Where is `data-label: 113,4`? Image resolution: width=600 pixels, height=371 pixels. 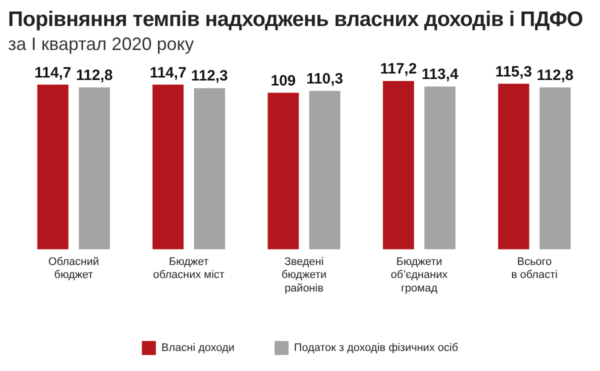 data-label: 113,4 is located at coordinates (440, 75).